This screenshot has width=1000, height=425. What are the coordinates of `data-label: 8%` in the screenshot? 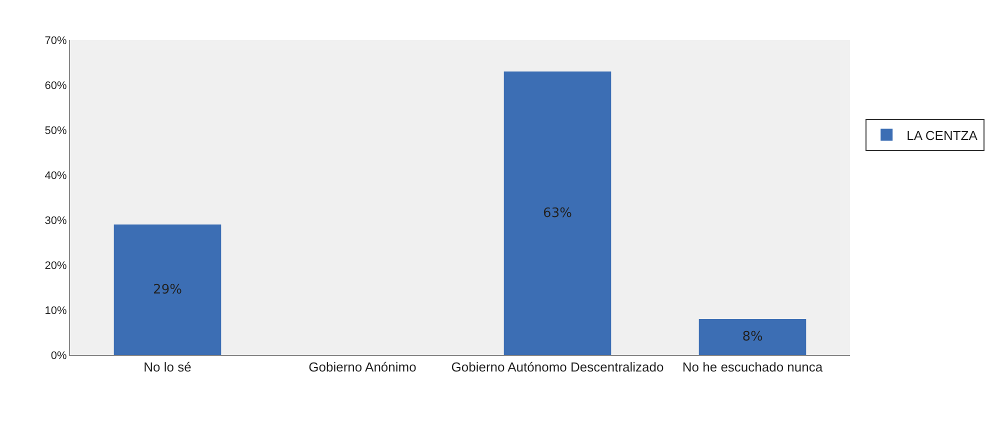 It's located at (752, 337).